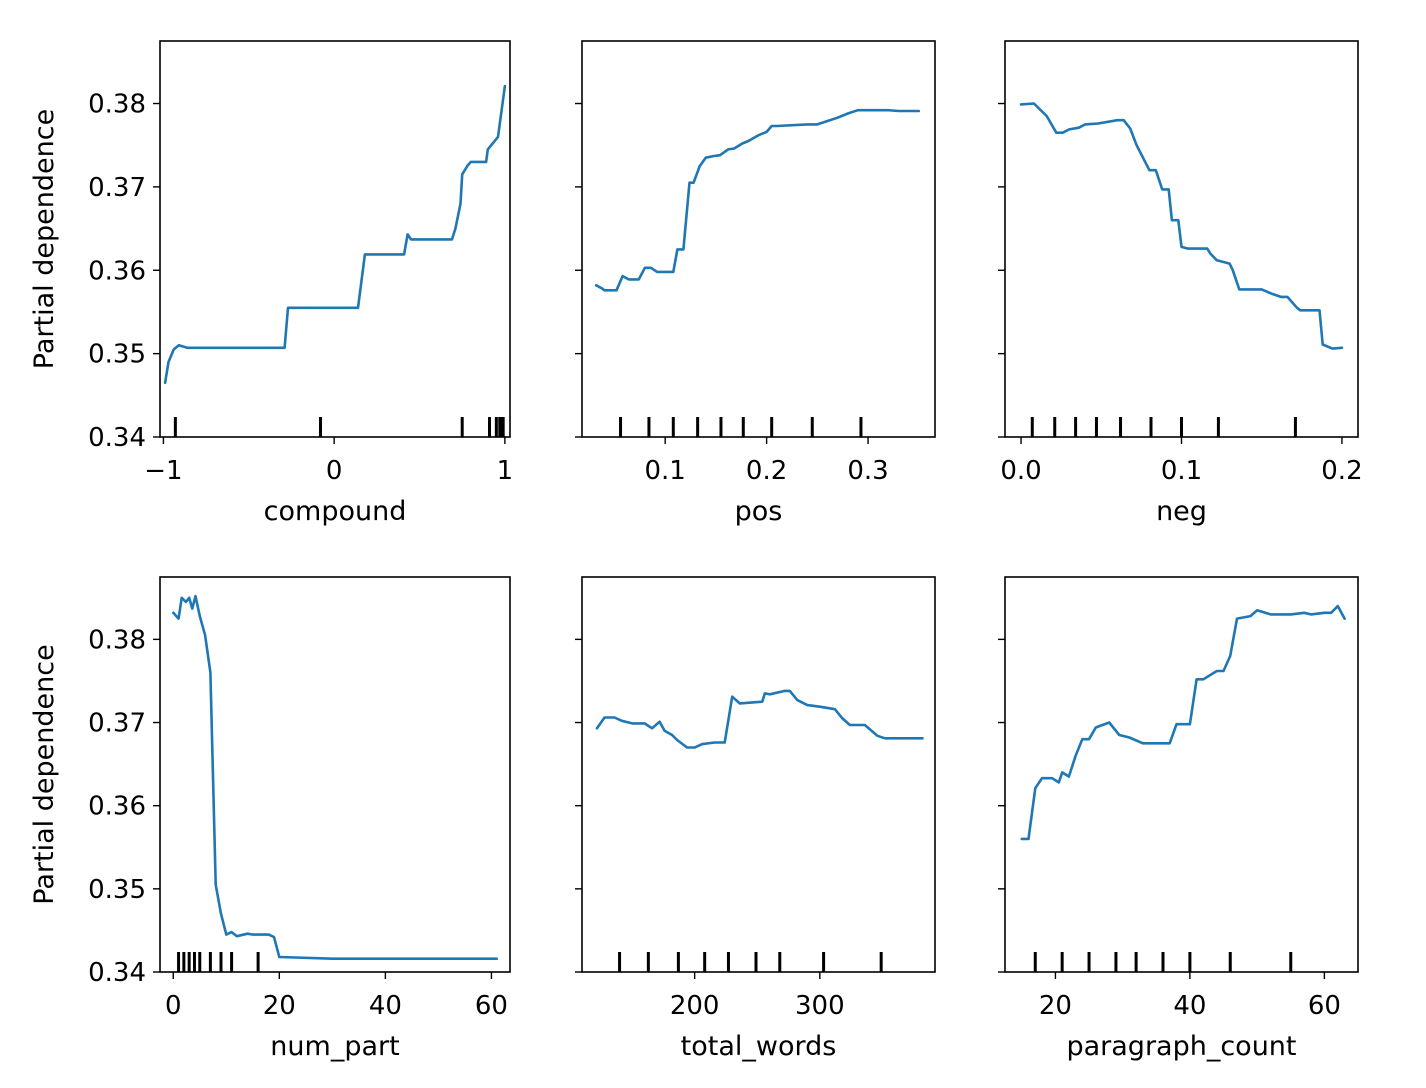 The height and width of the screenshot is (1088, 1426). What do you see at coordinates (117, 105) in the screenshot?
I see `y-tick-label: 0.38` at bounding box center [117, 105].